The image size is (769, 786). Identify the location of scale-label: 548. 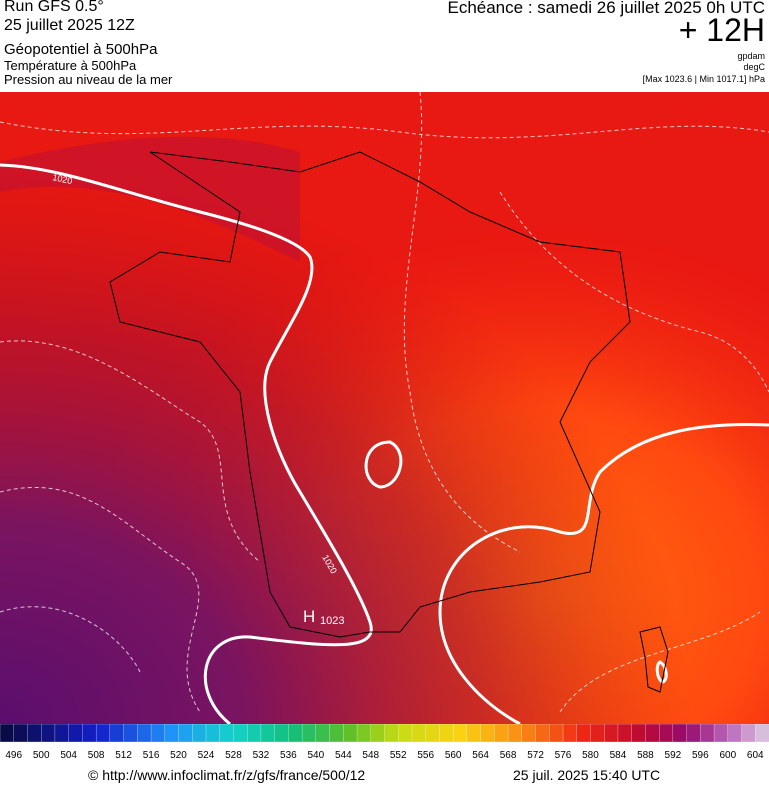
(370, 755).